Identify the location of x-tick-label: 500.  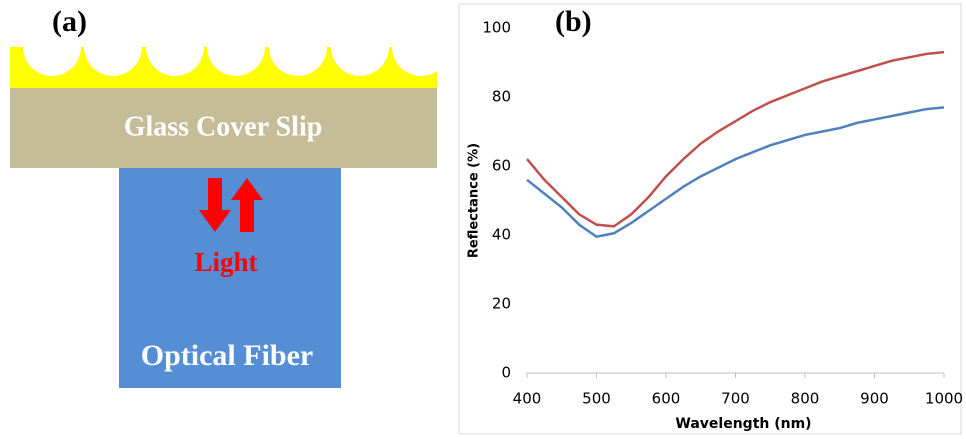
(596, 399).